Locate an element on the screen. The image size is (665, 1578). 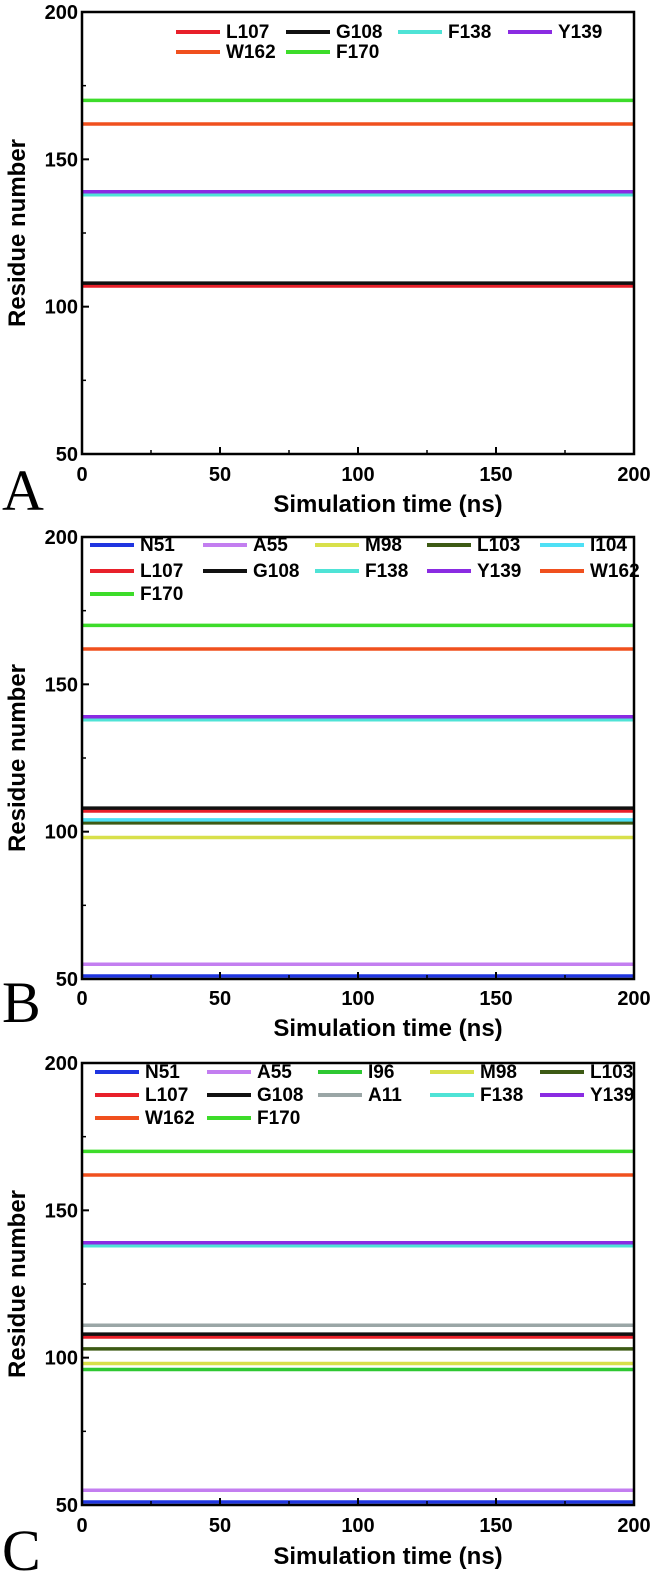
legend-label: I104 is located at coordinates (608, 545).